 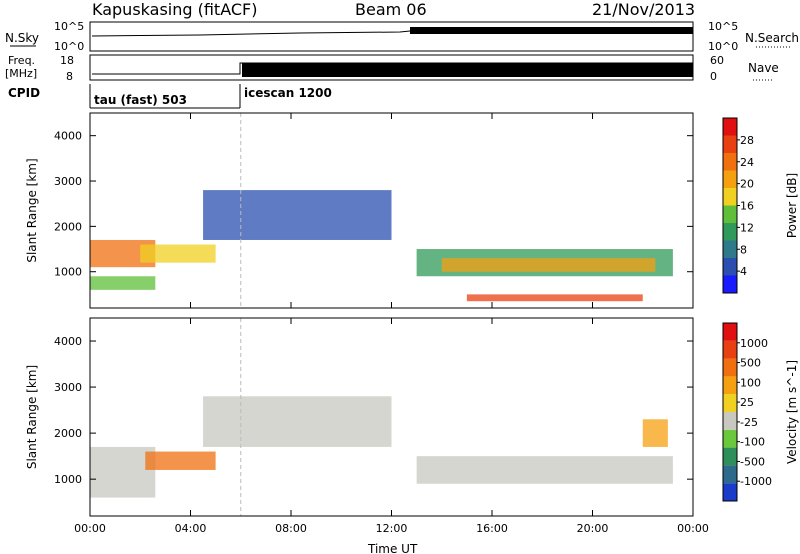 I want to click on colorbar-label-1-4: -25, so click(x=749, y=422).